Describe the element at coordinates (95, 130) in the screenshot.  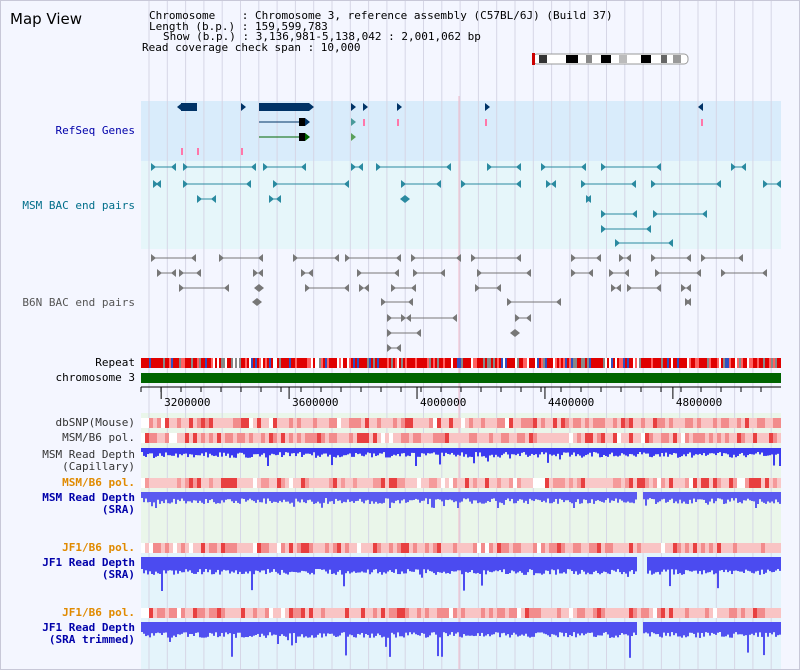
I see `refseq-genes-label: RefSeq Genes` at that location.